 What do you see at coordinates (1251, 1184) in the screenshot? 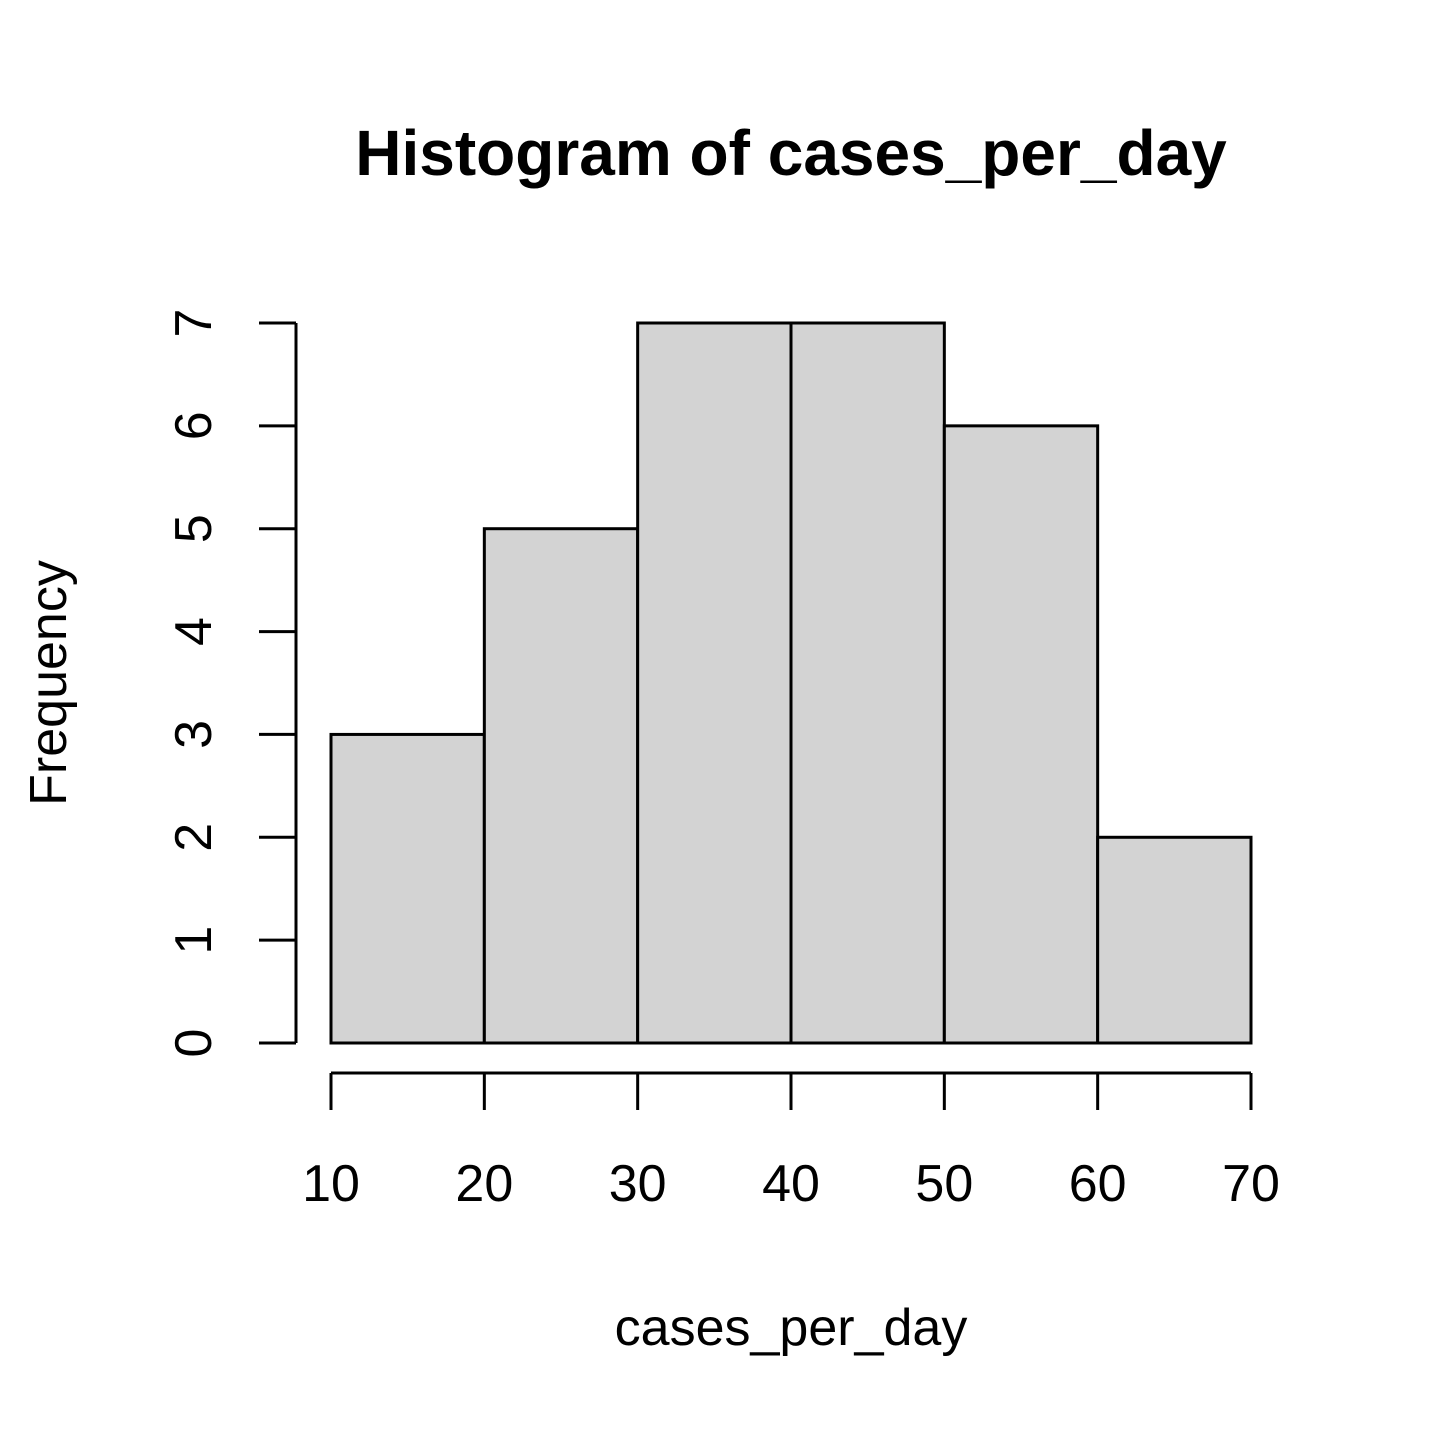
I see `x-tick-label-70: 70` at bounding box center [1251, 1184].